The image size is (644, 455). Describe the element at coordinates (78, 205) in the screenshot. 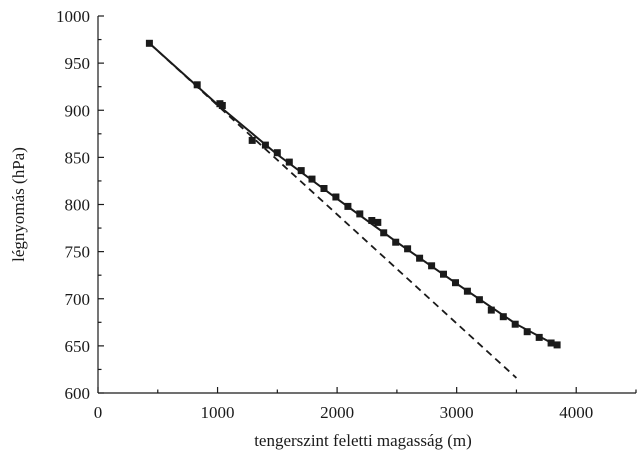

I see `y-tick-label: 800` at that location.